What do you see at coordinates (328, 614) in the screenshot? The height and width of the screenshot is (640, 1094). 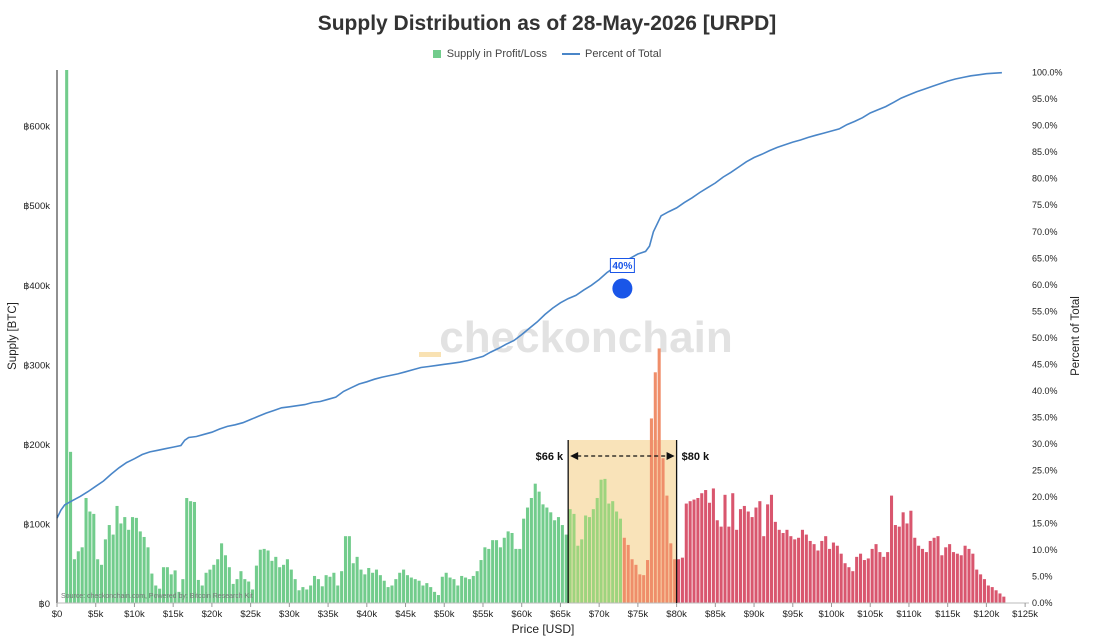 I see `x-tick-label: $35k` at bounding box center [328, 614].